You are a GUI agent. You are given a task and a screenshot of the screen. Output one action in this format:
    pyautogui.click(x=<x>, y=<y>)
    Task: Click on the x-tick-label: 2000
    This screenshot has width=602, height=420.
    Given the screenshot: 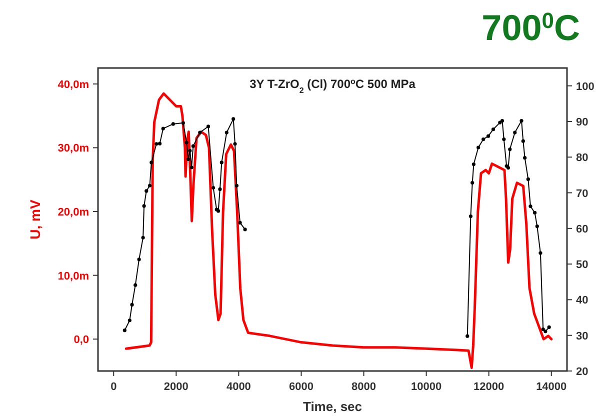 What is the action you would take?
    pyautogui.click(x=176, y=387)
    